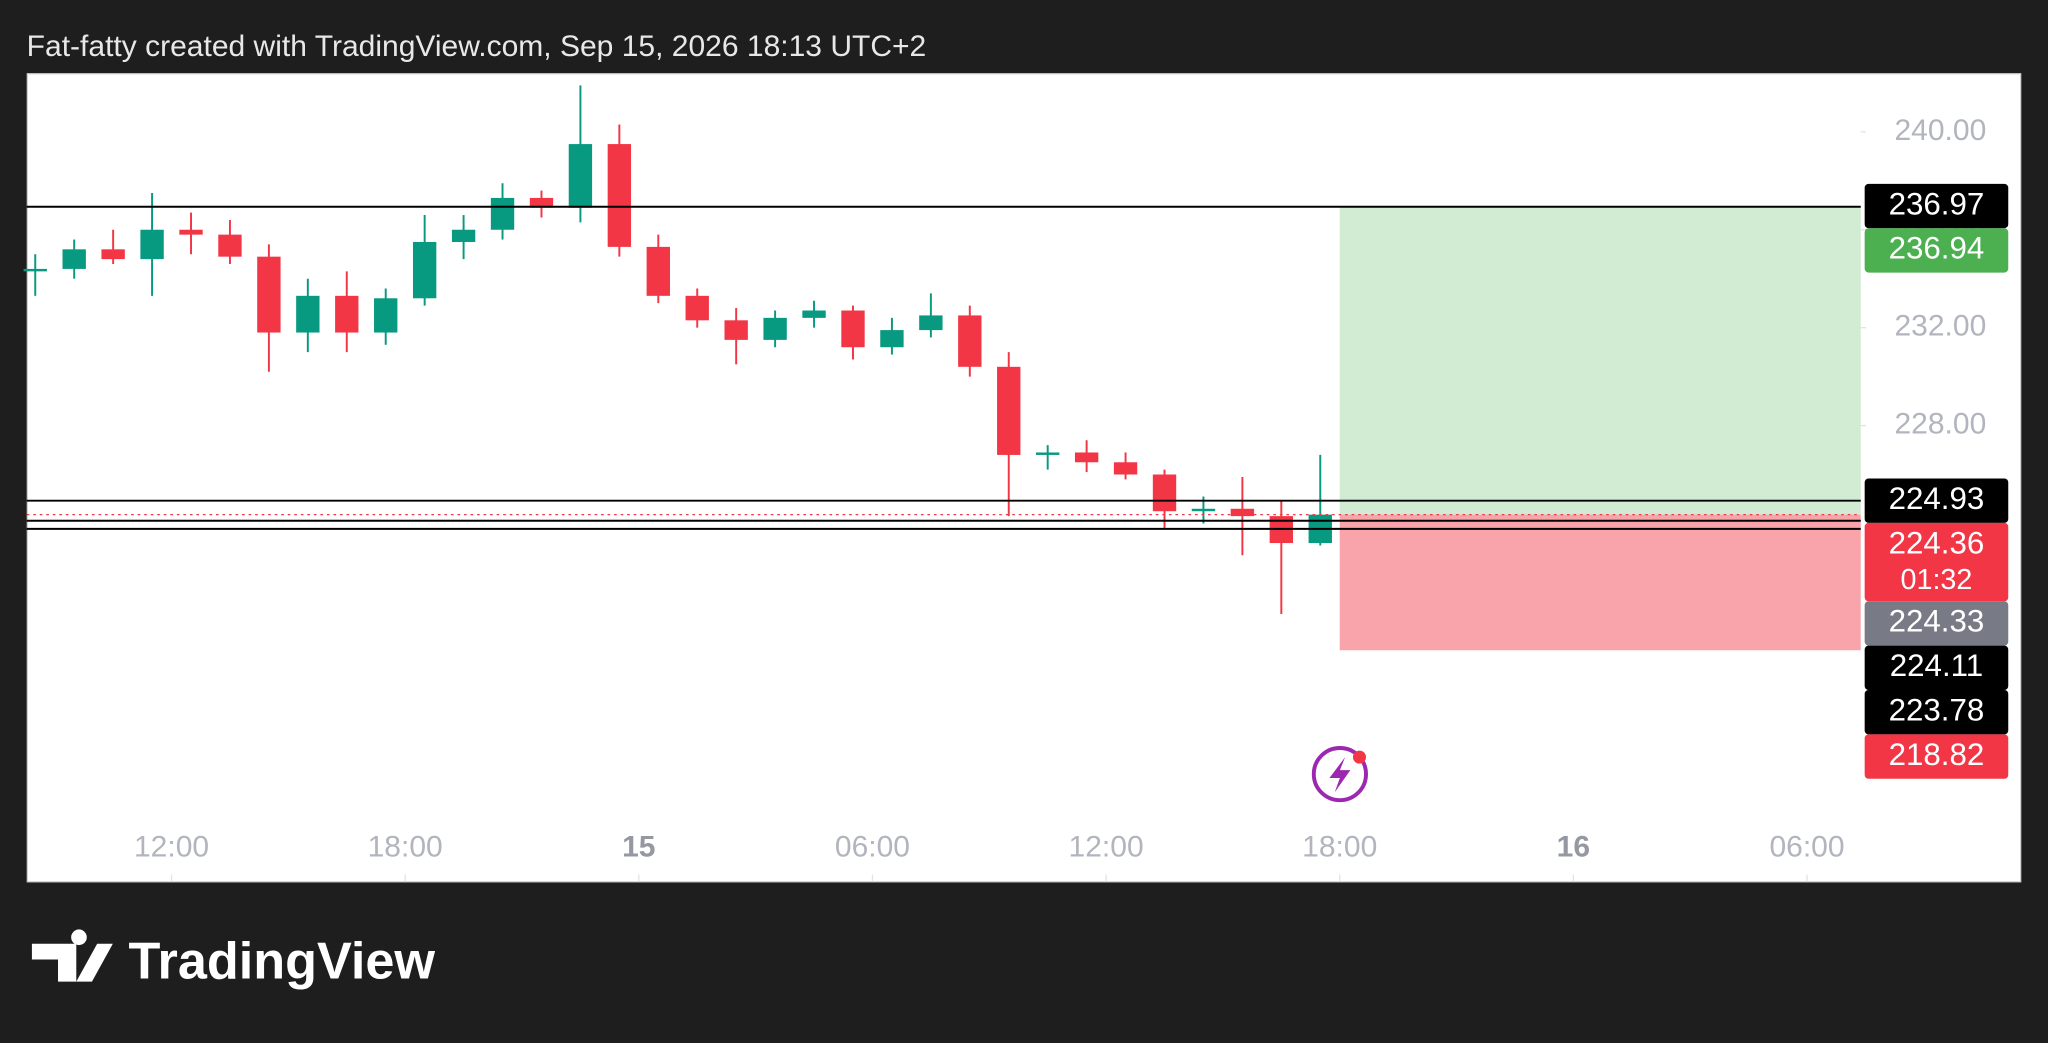 The height and width of the screenshot is (1043, 2048). Describe the element at coordinates (1937, 580) in the screenshot. I see `countdown-label: 01:32` at that location.